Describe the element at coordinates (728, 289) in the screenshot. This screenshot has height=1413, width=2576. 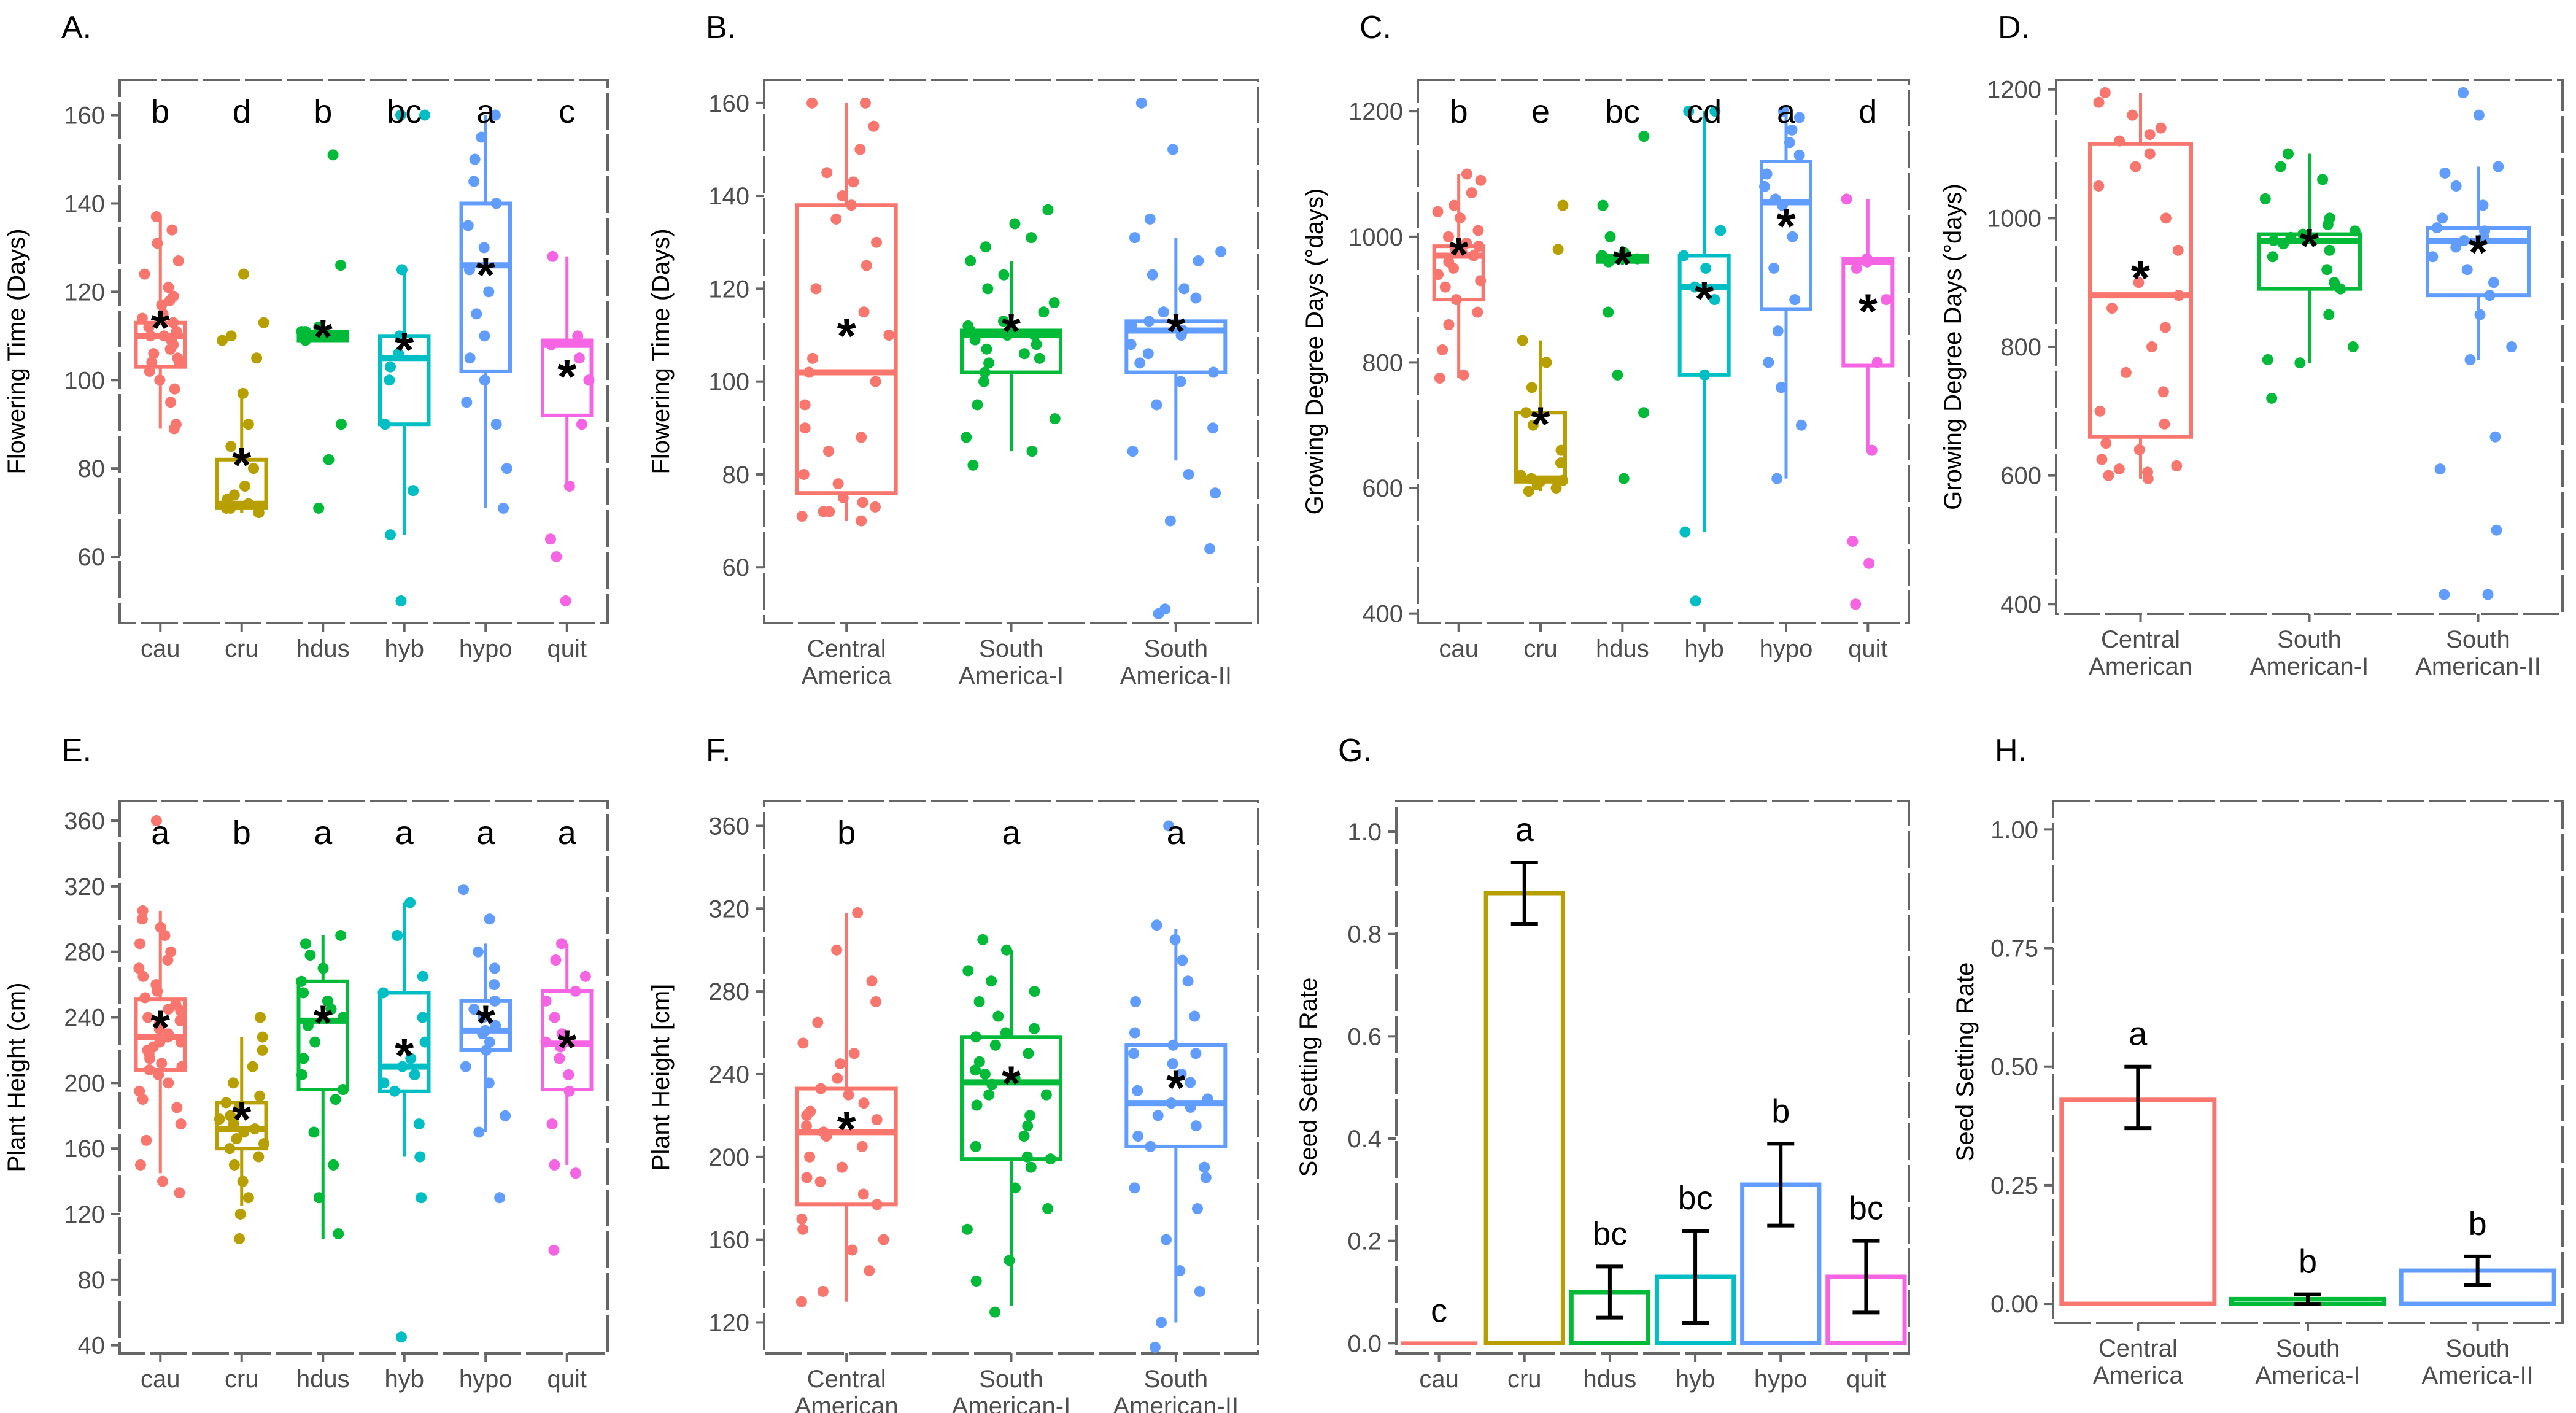
I see `y-tick-label: 120` at that location.